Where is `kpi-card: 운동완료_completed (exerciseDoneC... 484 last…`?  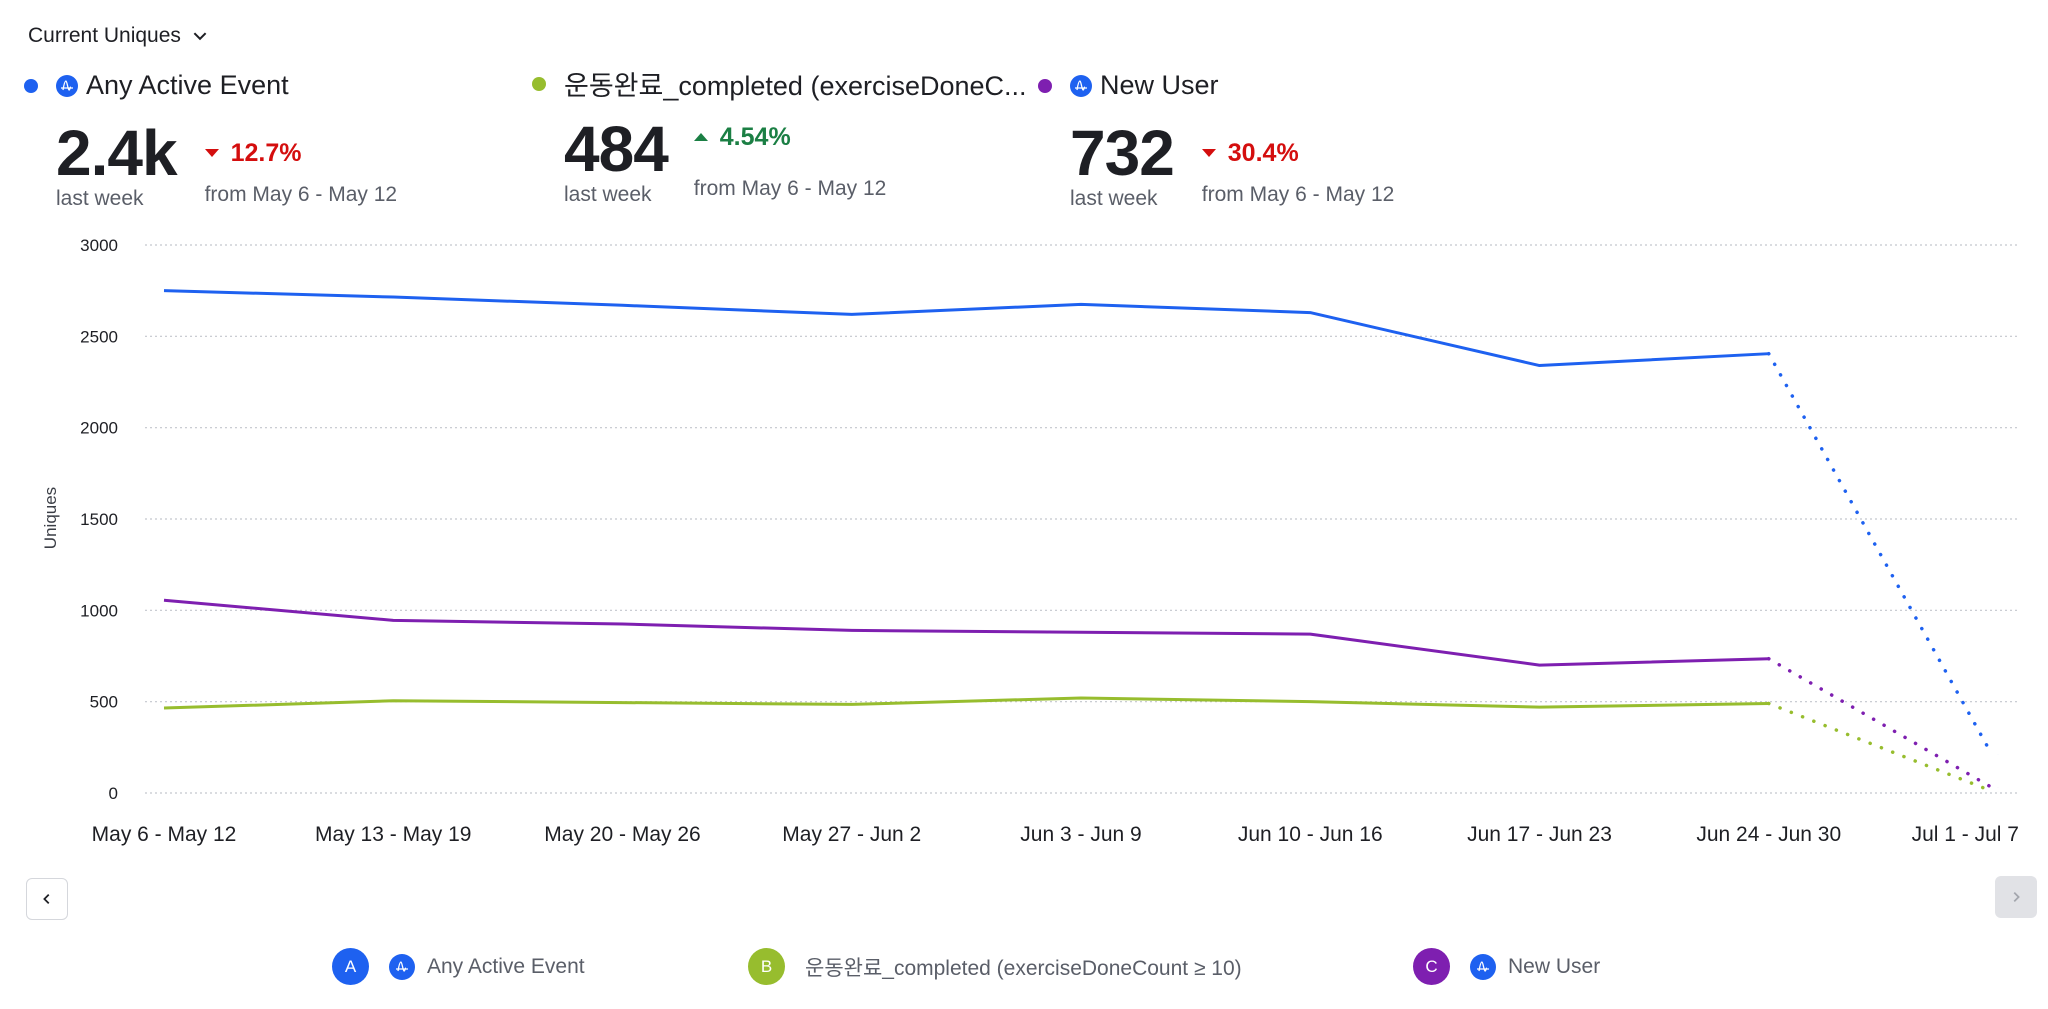 kpi-card: 운동완료_completed (exerciseDoneC... 484 last… is located at coordinates (779, 138).